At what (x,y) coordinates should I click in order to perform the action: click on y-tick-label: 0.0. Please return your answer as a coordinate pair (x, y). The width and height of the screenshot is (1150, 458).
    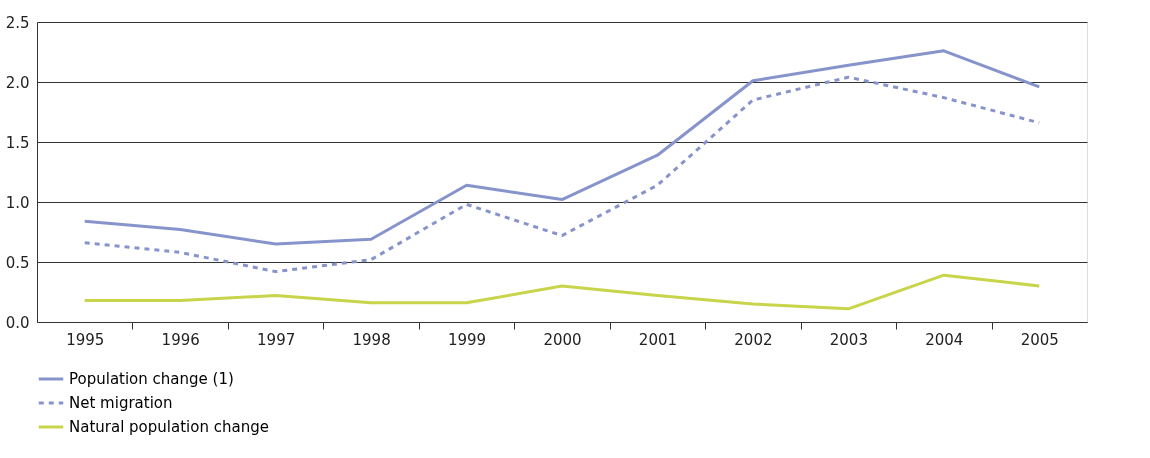
    Looking at the image, I should click on (17, 322).